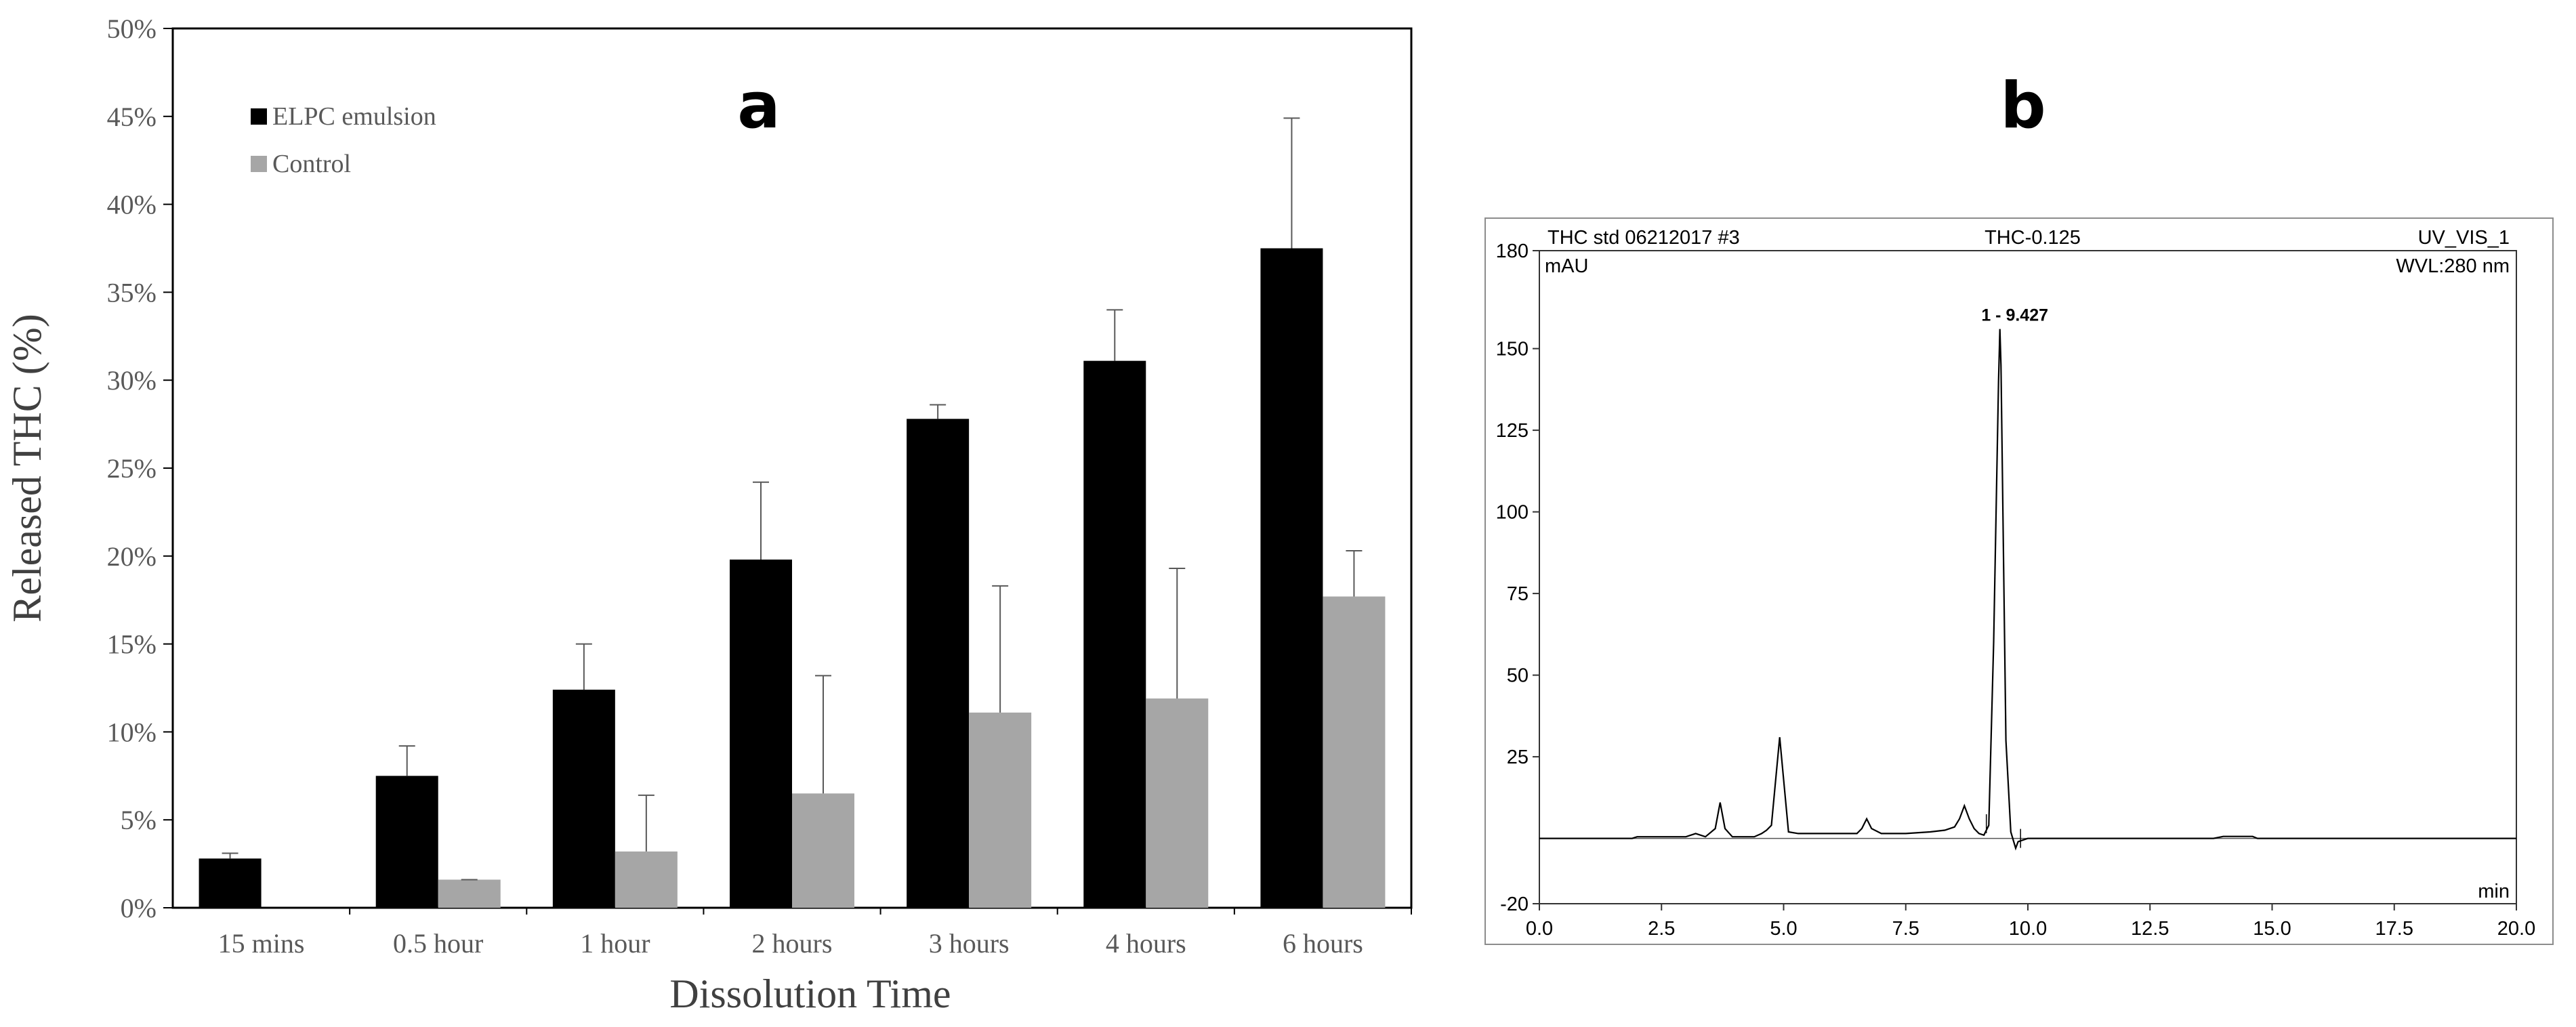 The image size is (2576, 1027). I want to click on y-tick-label: 50%, so click(132, 29).